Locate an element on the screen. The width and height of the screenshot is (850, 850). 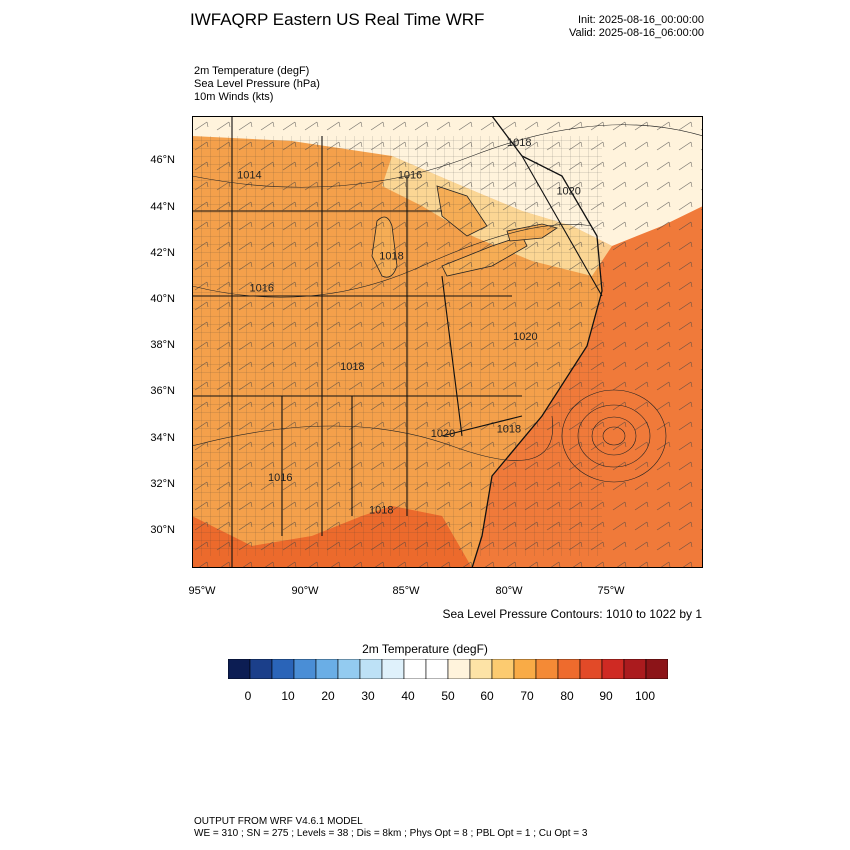
colorbar-label-80: 80 is located at coordinates (567, 696).